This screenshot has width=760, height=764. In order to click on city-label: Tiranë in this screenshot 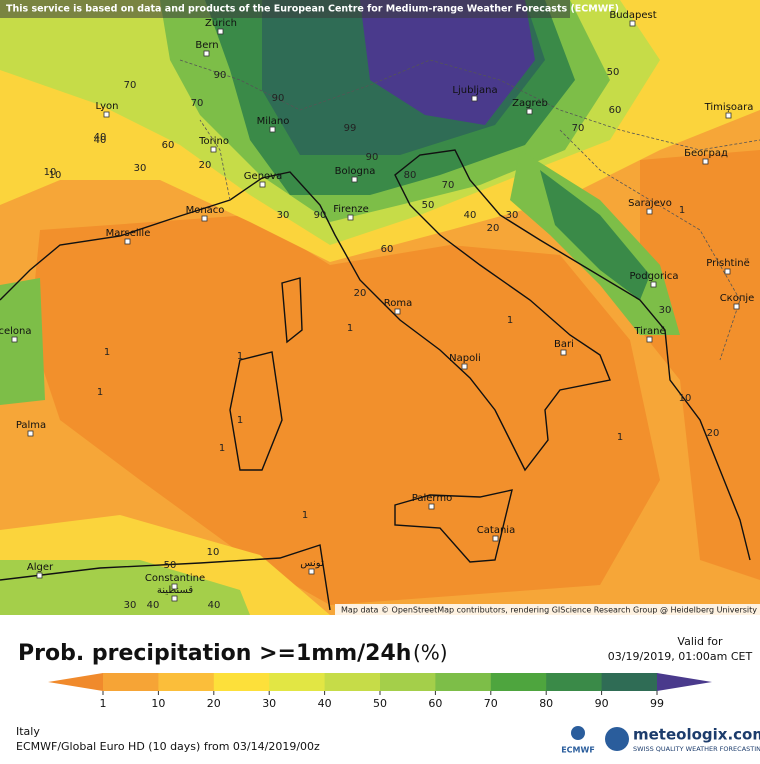, I will do `click(649, 331)`.